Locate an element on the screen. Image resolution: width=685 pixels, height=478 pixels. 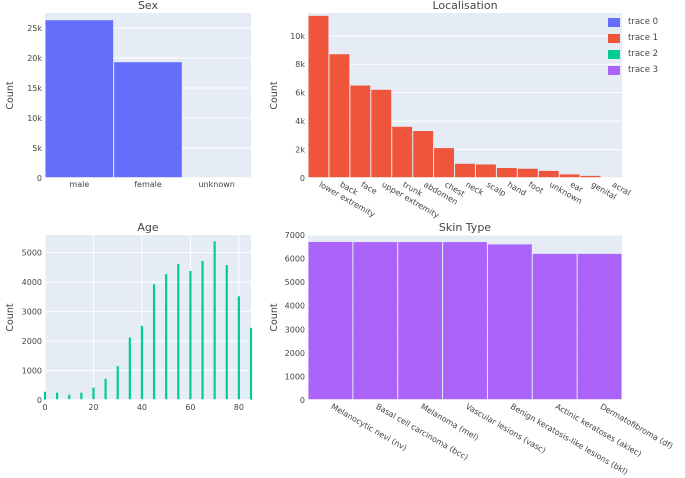
age-xtick-label: 20 is located at coordinates (93, 407).